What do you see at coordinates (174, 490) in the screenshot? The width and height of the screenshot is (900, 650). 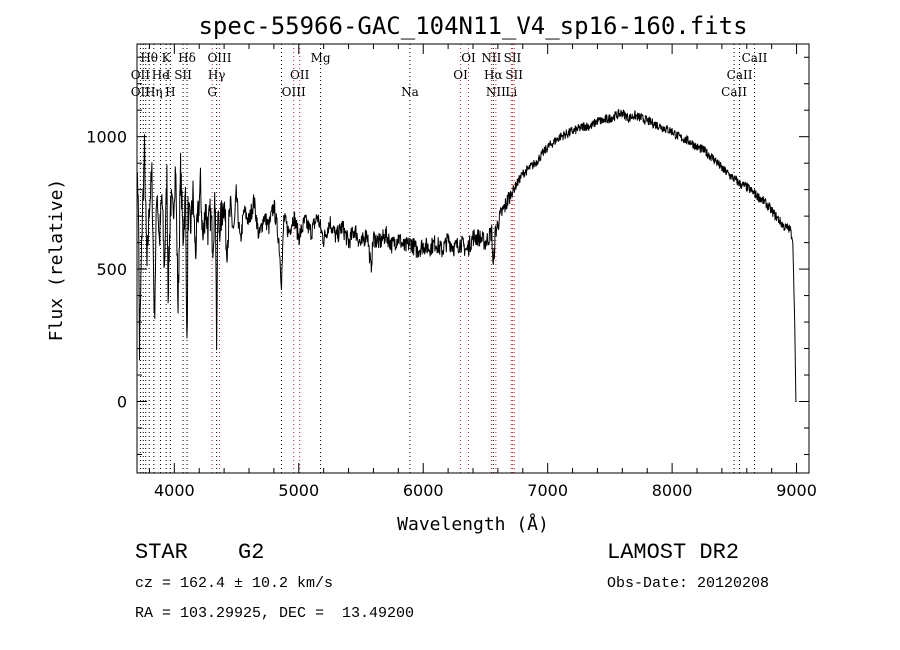 I see `x-tick-label: 4000` at bounding box center [174, 490].